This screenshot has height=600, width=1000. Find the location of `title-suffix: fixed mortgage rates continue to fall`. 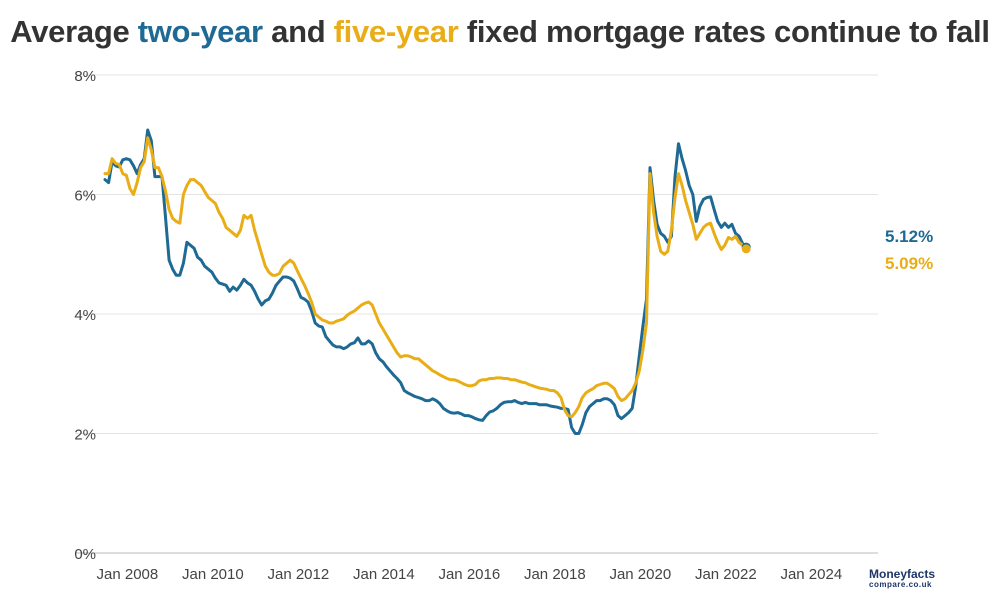

title-suffix: fixed mortgage rates continue to fall is located at coordinates (724, 31).